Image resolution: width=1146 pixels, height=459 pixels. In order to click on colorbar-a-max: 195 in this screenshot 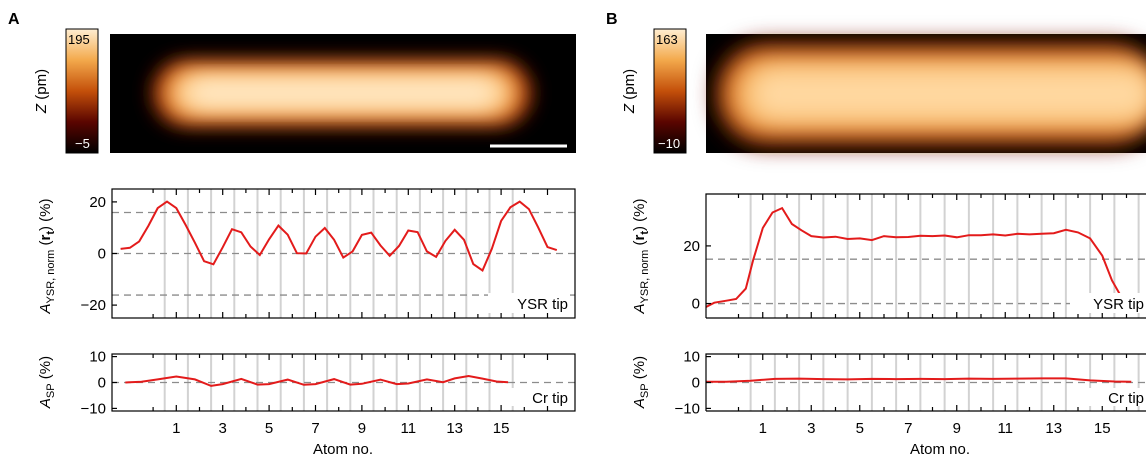, I will do `click(79, 39)`.